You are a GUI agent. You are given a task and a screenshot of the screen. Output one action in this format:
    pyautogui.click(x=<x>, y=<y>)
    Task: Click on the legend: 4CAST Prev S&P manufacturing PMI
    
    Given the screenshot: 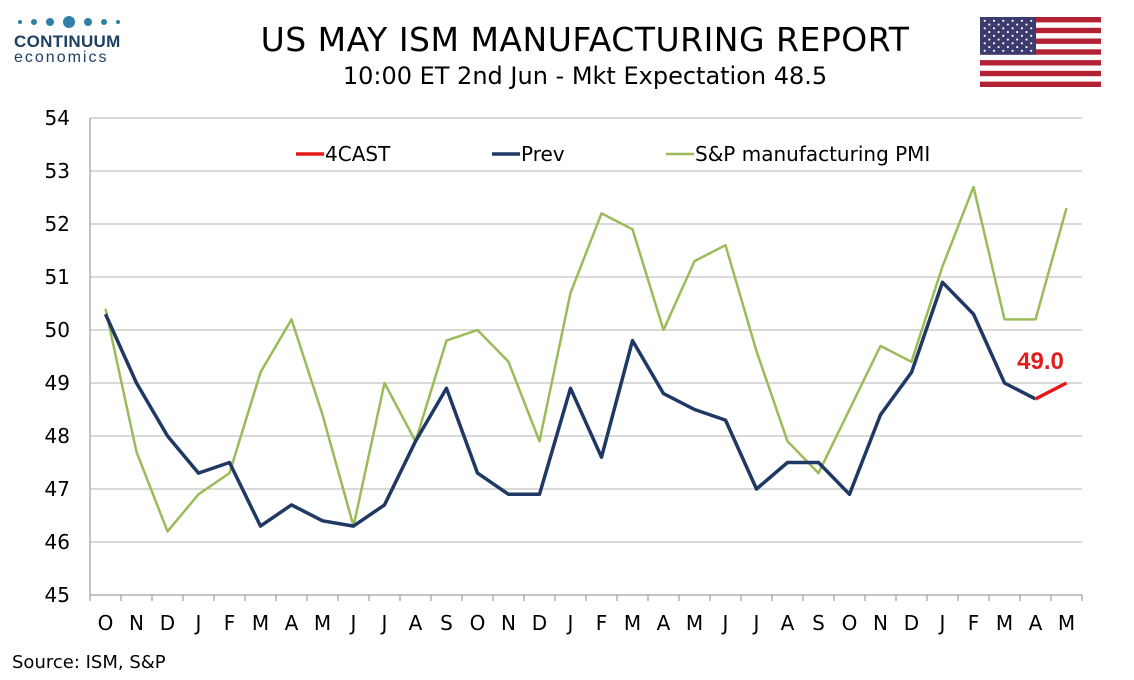 What is the action you would take?
    pyautogui.click(x=613, y=154)
    